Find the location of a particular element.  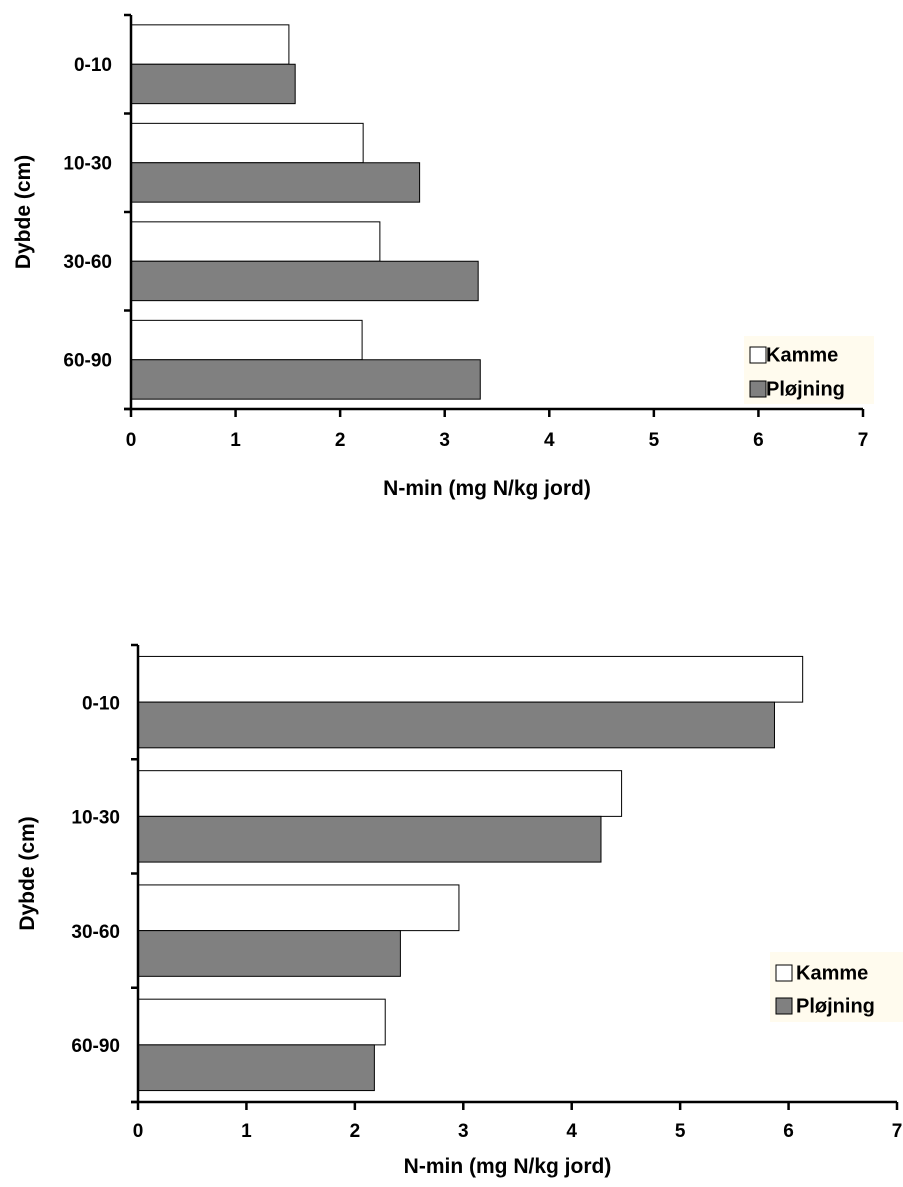

chart2-x-axis-title: N-min (mg N/kg jord) is located at coordinates (508, 1166).